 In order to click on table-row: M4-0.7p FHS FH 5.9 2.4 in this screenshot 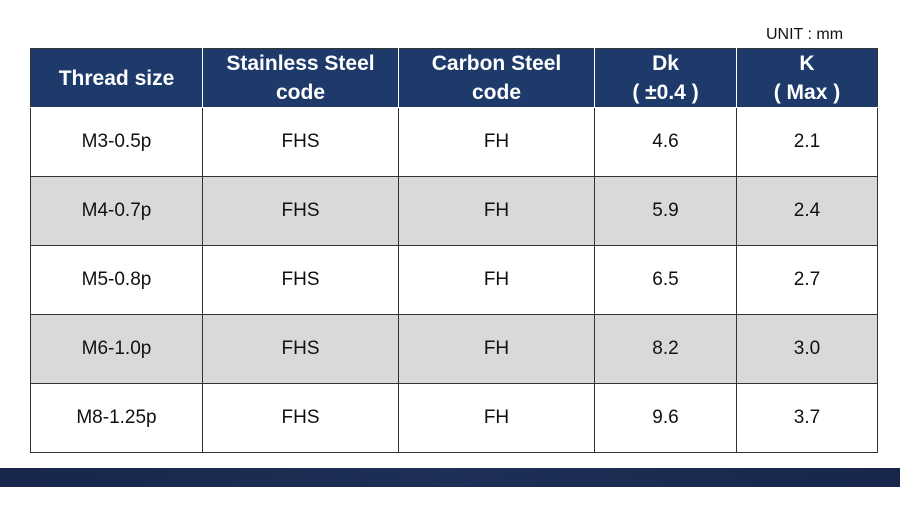, I will do `click(454, 211)`.